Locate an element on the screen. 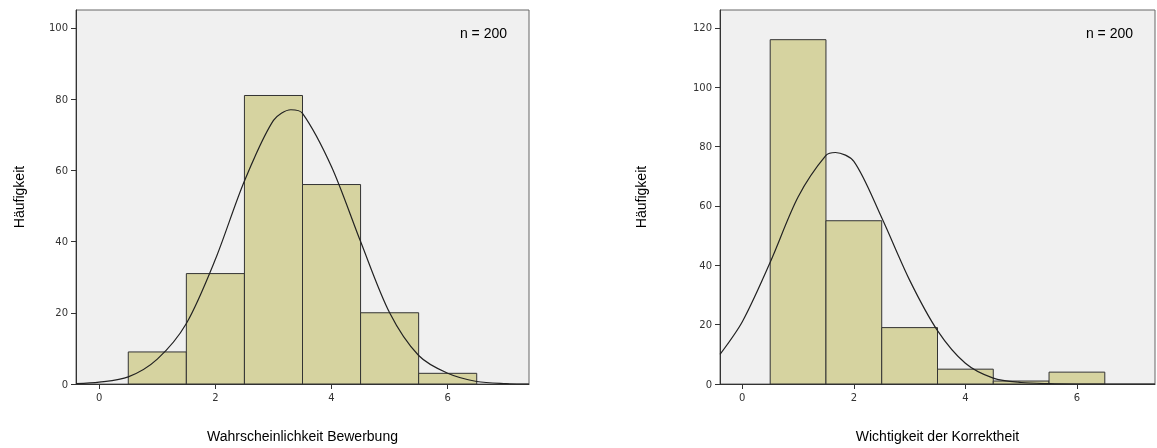 The width and height of the screenshot is (1157, 448). x-axis-title: Wahrscheinlichkeit Bewerbung is located at coordinates (302, 436).